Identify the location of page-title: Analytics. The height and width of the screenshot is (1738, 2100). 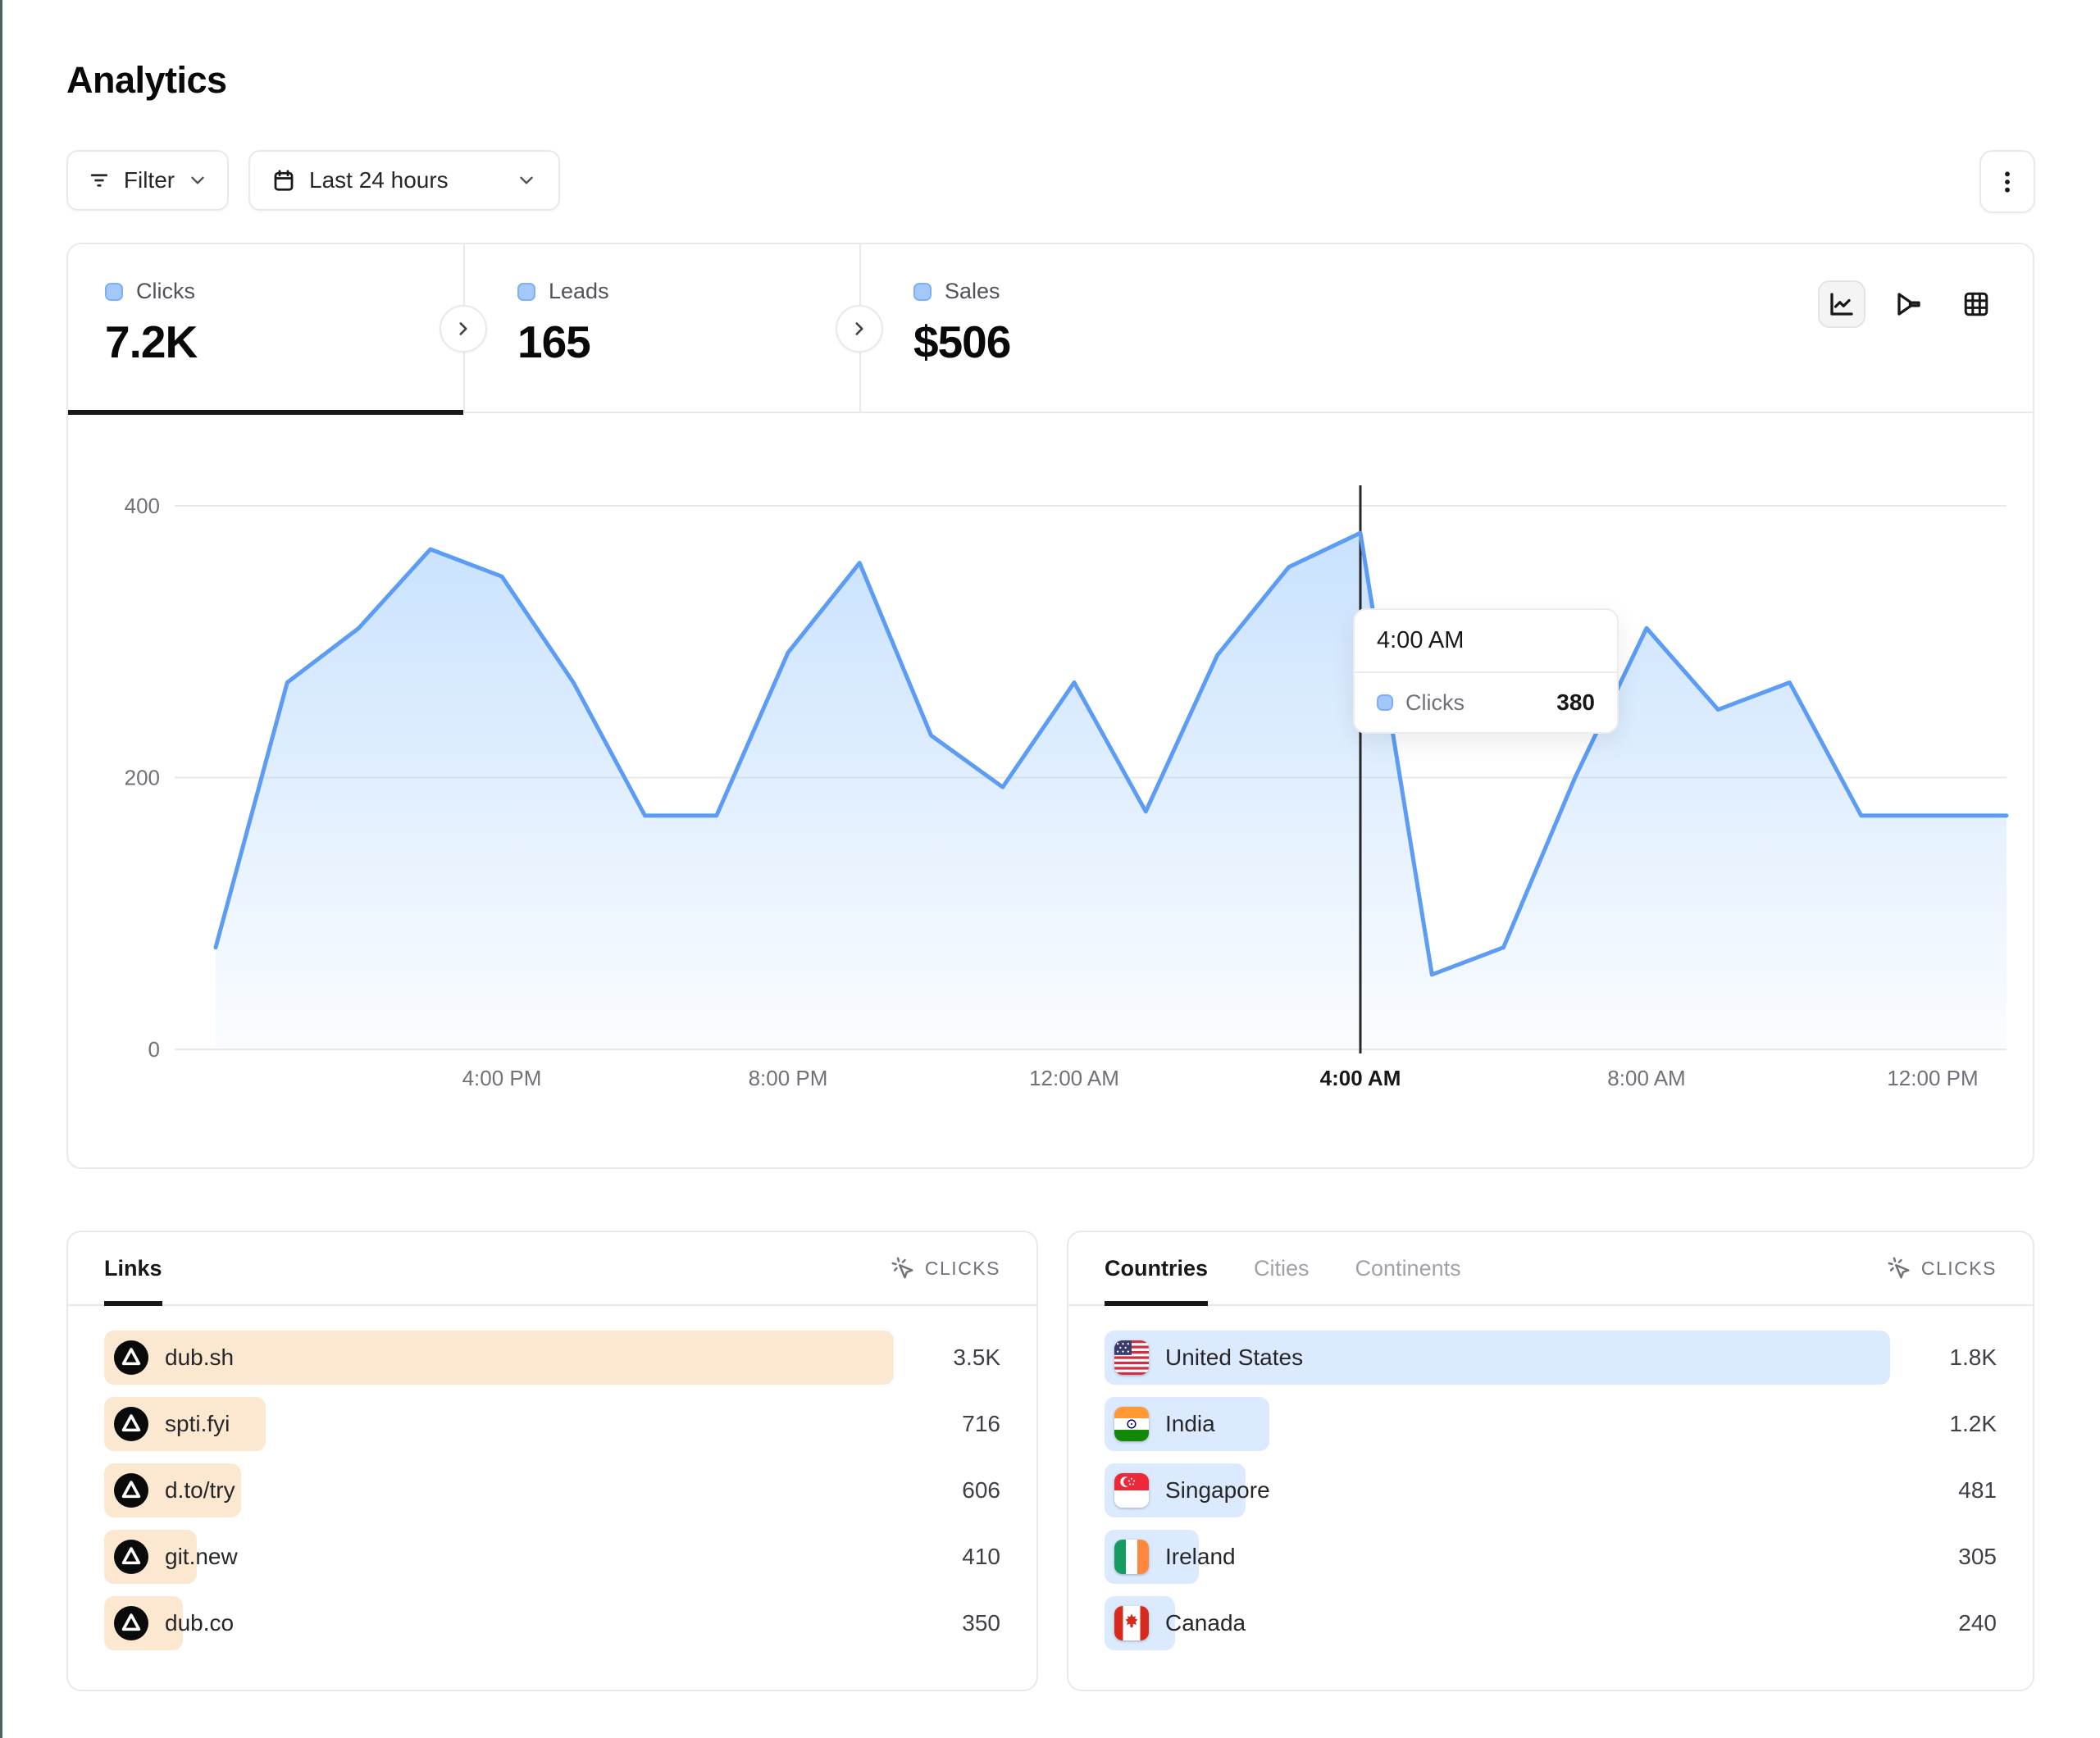
(146, 80).